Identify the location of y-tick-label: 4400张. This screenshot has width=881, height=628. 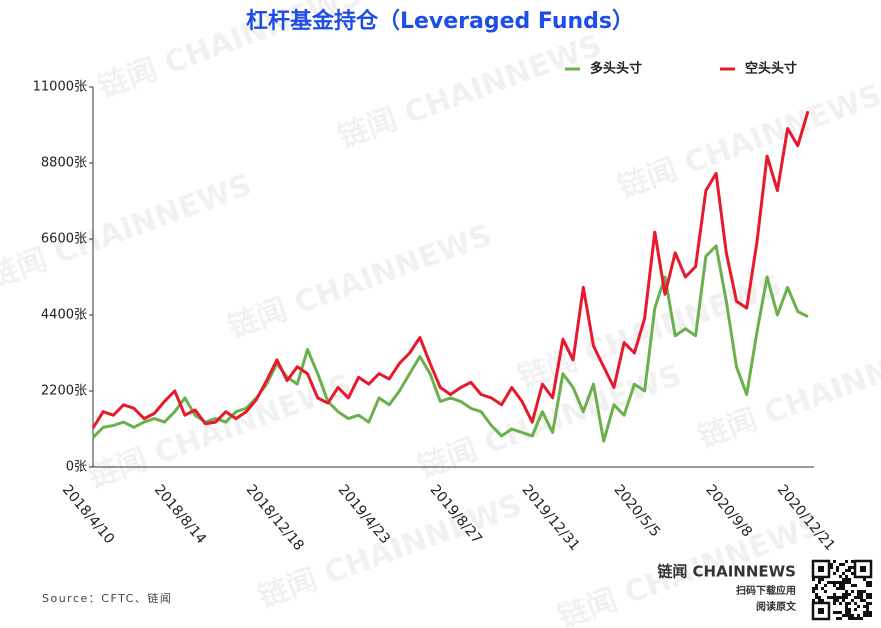
(64, 315).